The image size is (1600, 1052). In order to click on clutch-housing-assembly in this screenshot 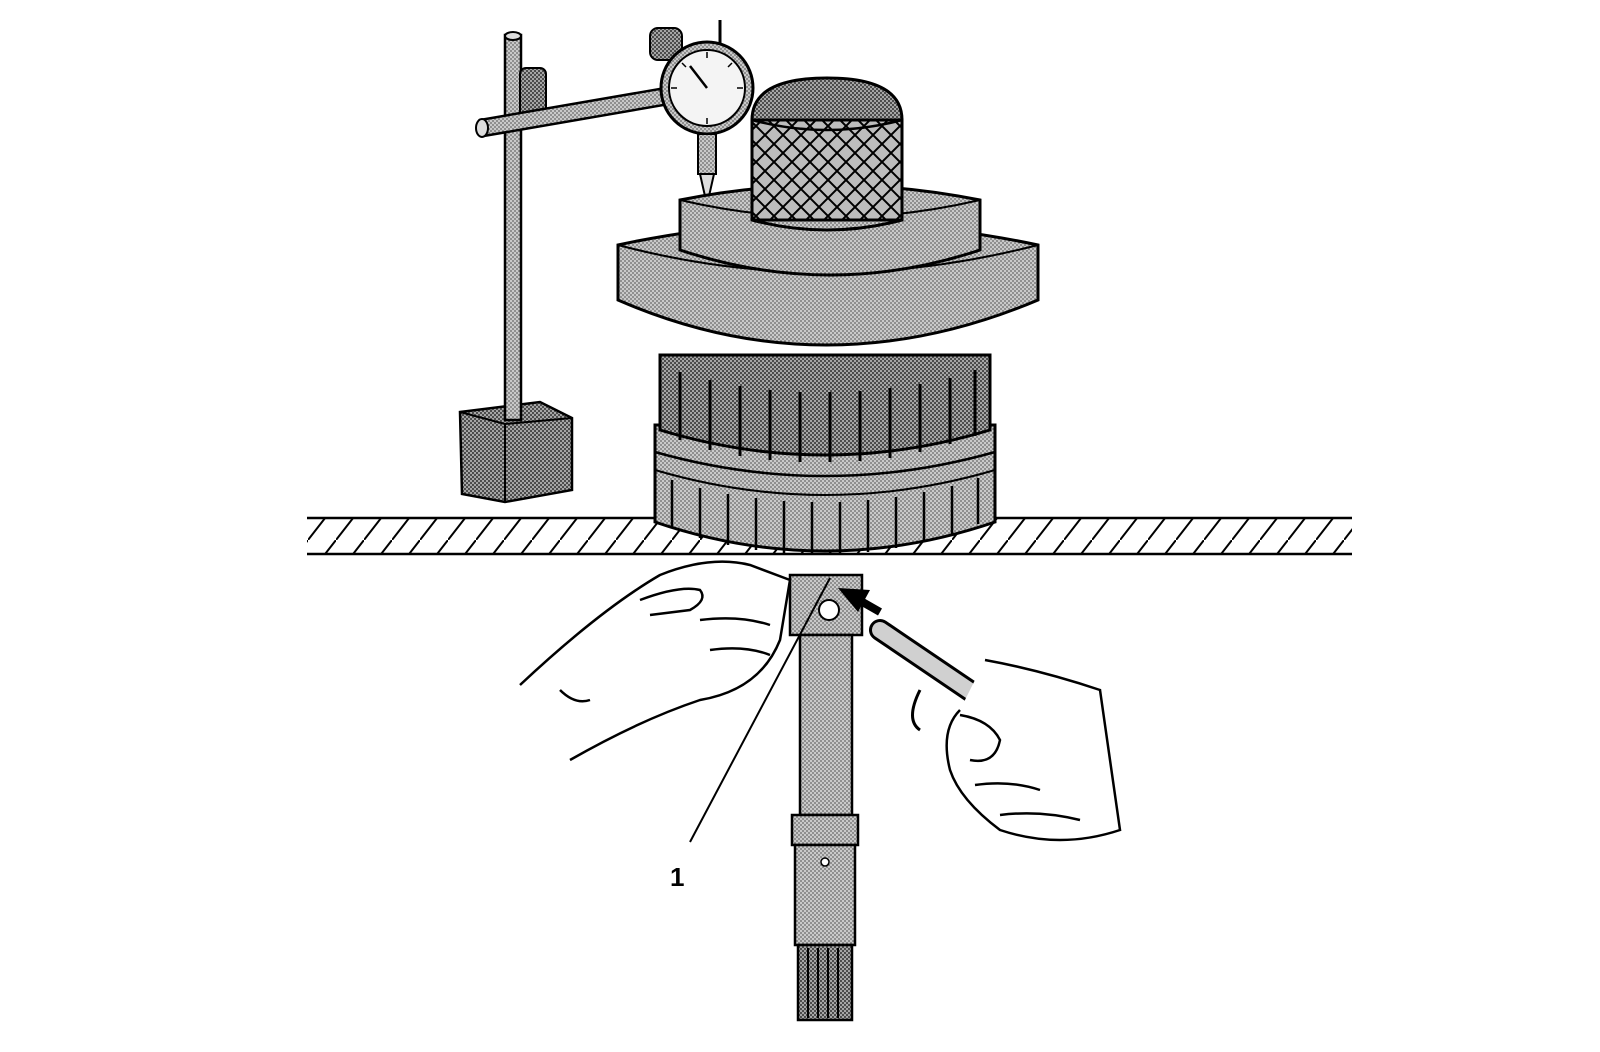, I will do `click(828, 315)`.